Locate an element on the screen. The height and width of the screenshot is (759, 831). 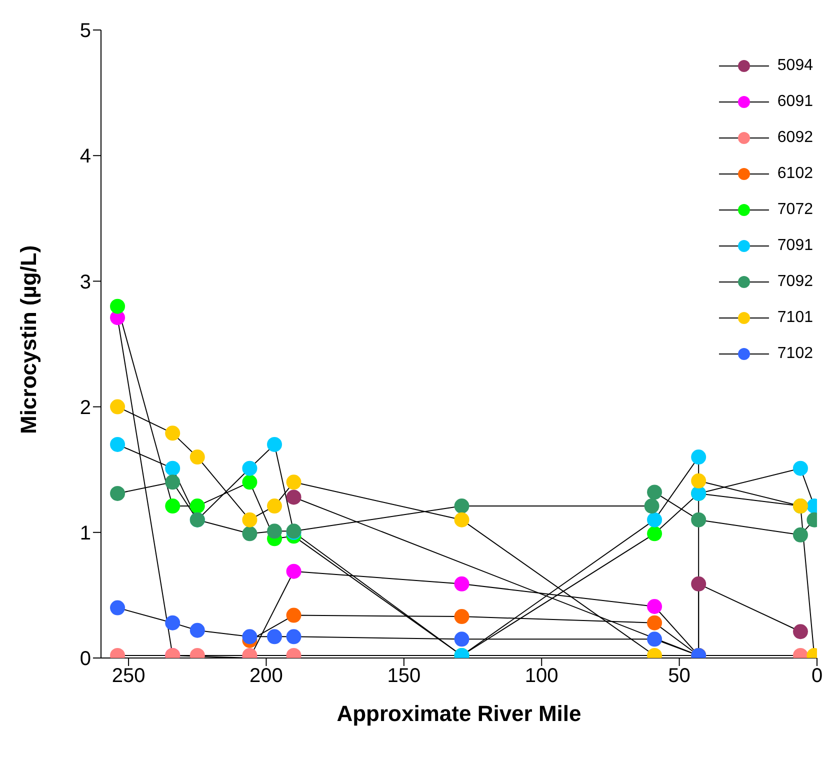
x-tick-label: 150 is located at coordinates (404, 676).